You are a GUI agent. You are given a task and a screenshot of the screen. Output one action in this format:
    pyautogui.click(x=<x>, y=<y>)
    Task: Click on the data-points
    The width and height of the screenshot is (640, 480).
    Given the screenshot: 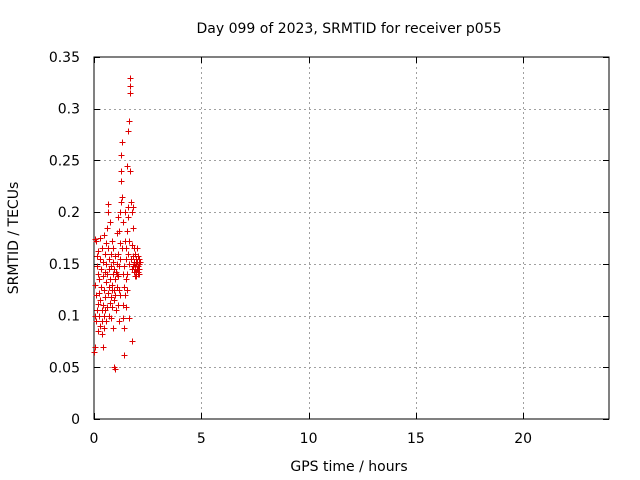 What is the action you would take?
    pyautogui.click(x=117, y=224)
    